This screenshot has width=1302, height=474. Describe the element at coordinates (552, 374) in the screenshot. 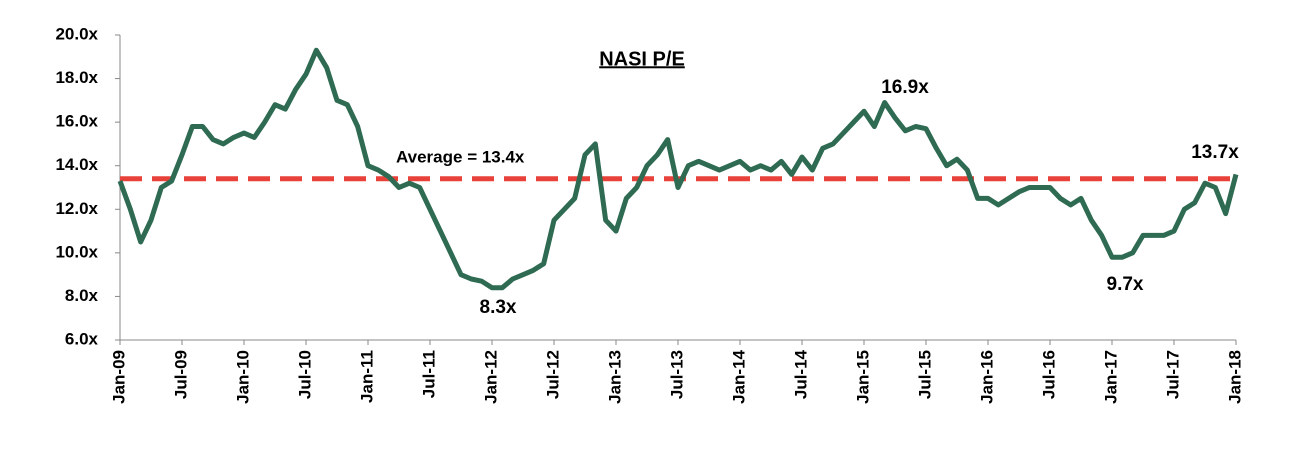

I see `x-tick-label: Jul-12` at that location.